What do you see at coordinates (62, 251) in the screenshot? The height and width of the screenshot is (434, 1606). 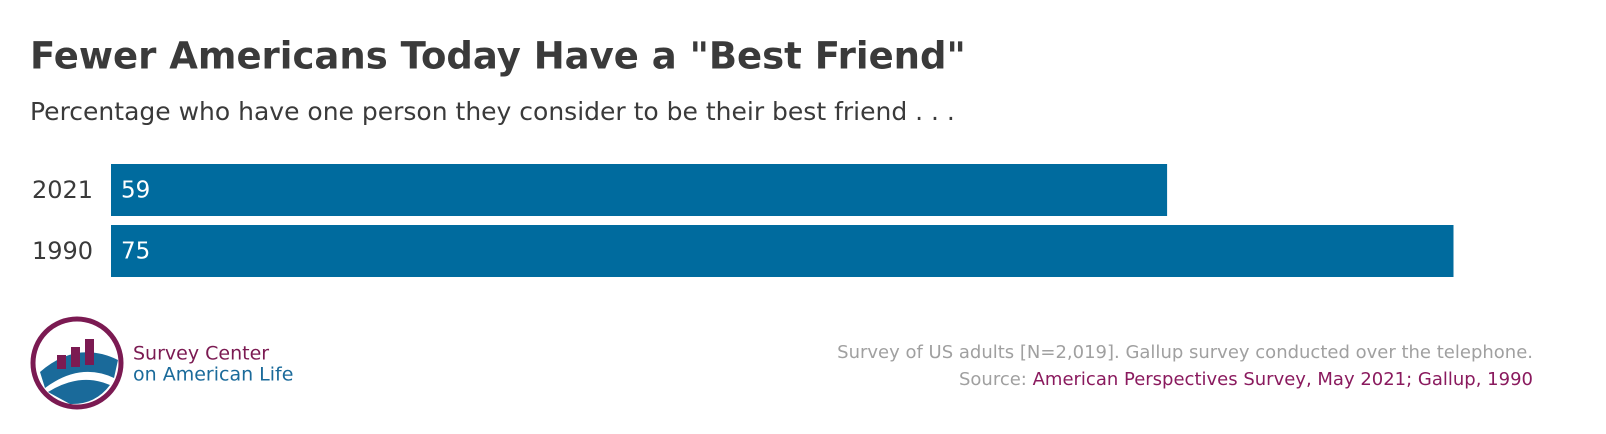 I see `y-tick-label: 1990` at bounding box center [62, 251].